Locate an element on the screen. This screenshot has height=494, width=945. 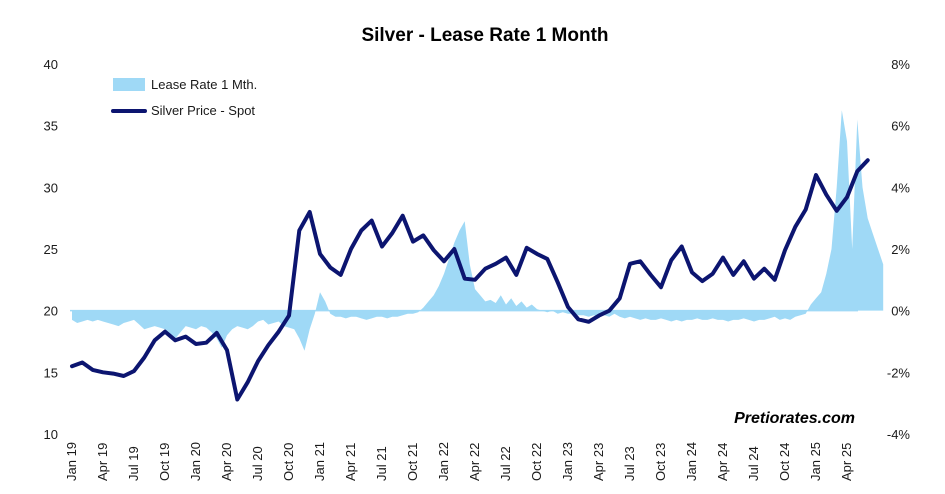
left-tick-label: 20 is located at coordinates (51, 311).